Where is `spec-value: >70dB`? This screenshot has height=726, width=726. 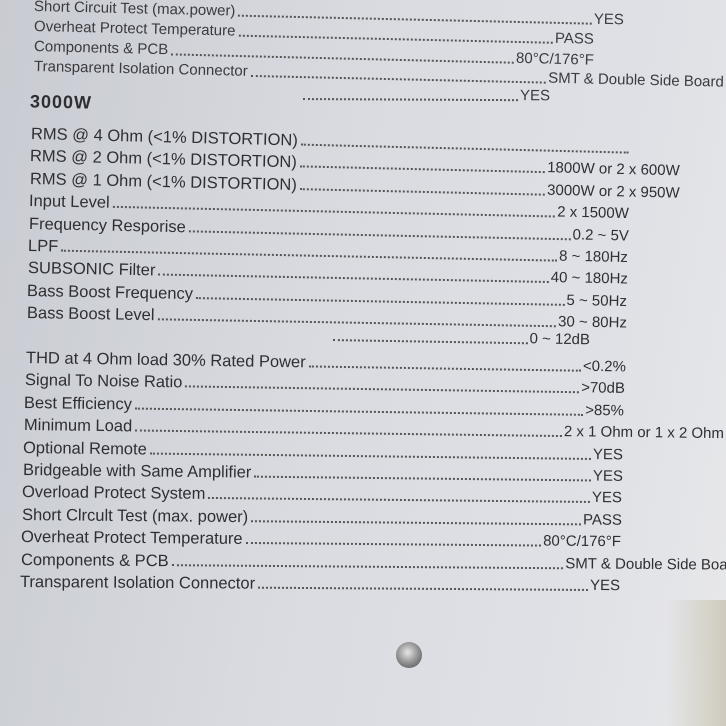 spec-value: >70dB is located at coordinates (603, 388).